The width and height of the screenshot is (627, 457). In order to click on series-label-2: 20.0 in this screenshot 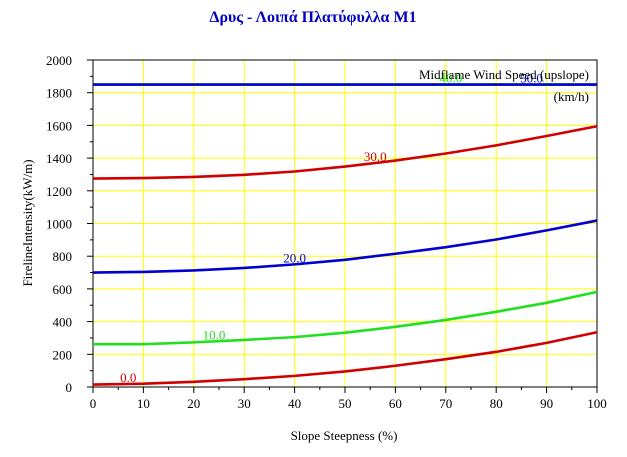, I will do `click(294, 257)`.